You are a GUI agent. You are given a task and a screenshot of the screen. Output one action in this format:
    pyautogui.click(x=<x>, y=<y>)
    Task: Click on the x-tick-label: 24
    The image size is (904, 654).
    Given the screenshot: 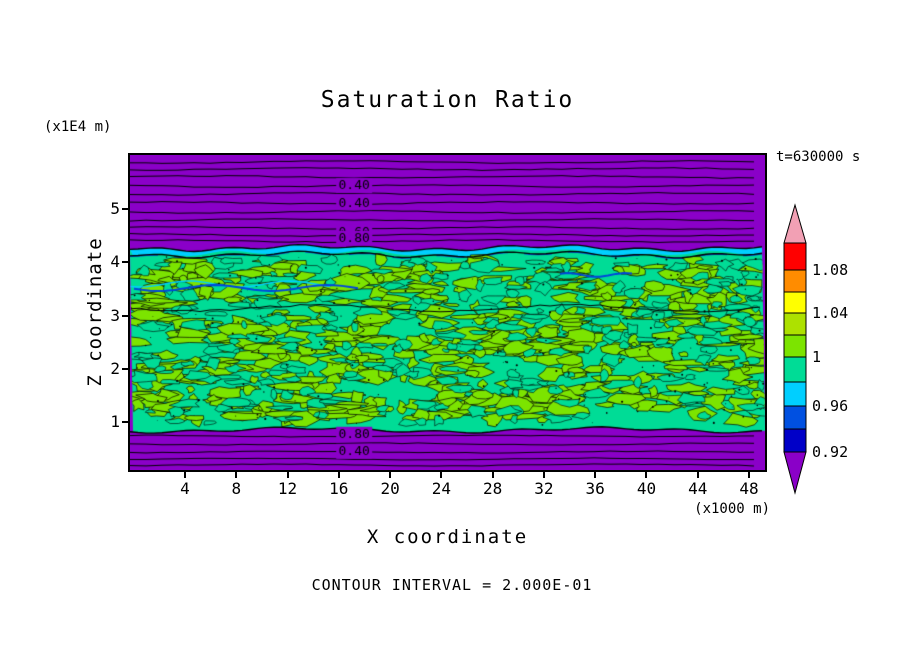 What is the action you would take?
    pyautogui.click(x=441, y=488)
    